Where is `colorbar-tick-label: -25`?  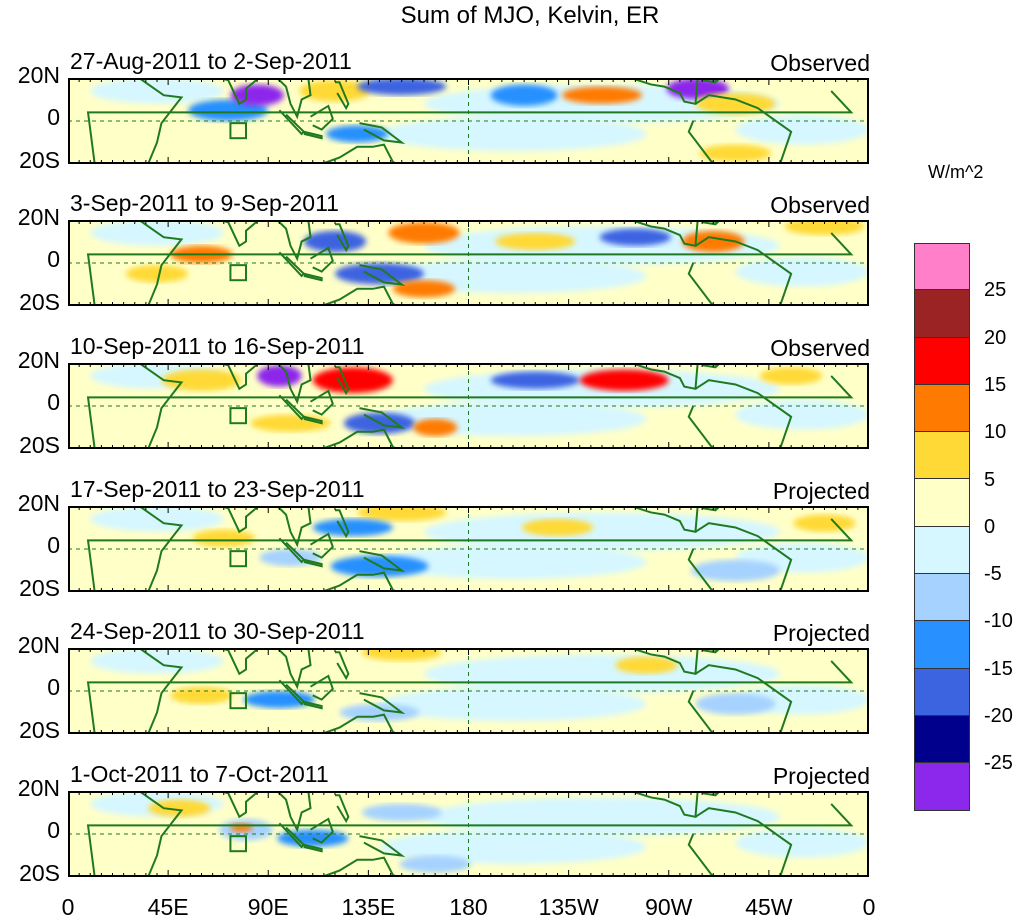
colorbar-tick-label: -25 is located at coordinates (998, 763).